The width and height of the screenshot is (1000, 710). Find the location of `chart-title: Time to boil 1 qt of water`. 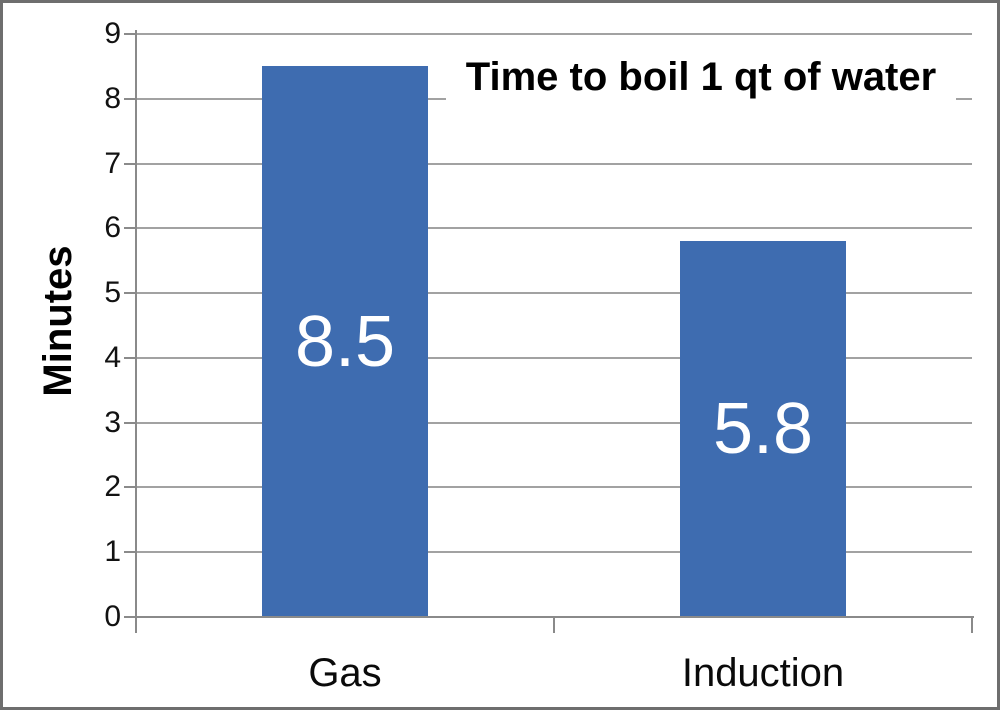

chart-title: Time to boil 1 qt of water is located at coordinates (701, 77).